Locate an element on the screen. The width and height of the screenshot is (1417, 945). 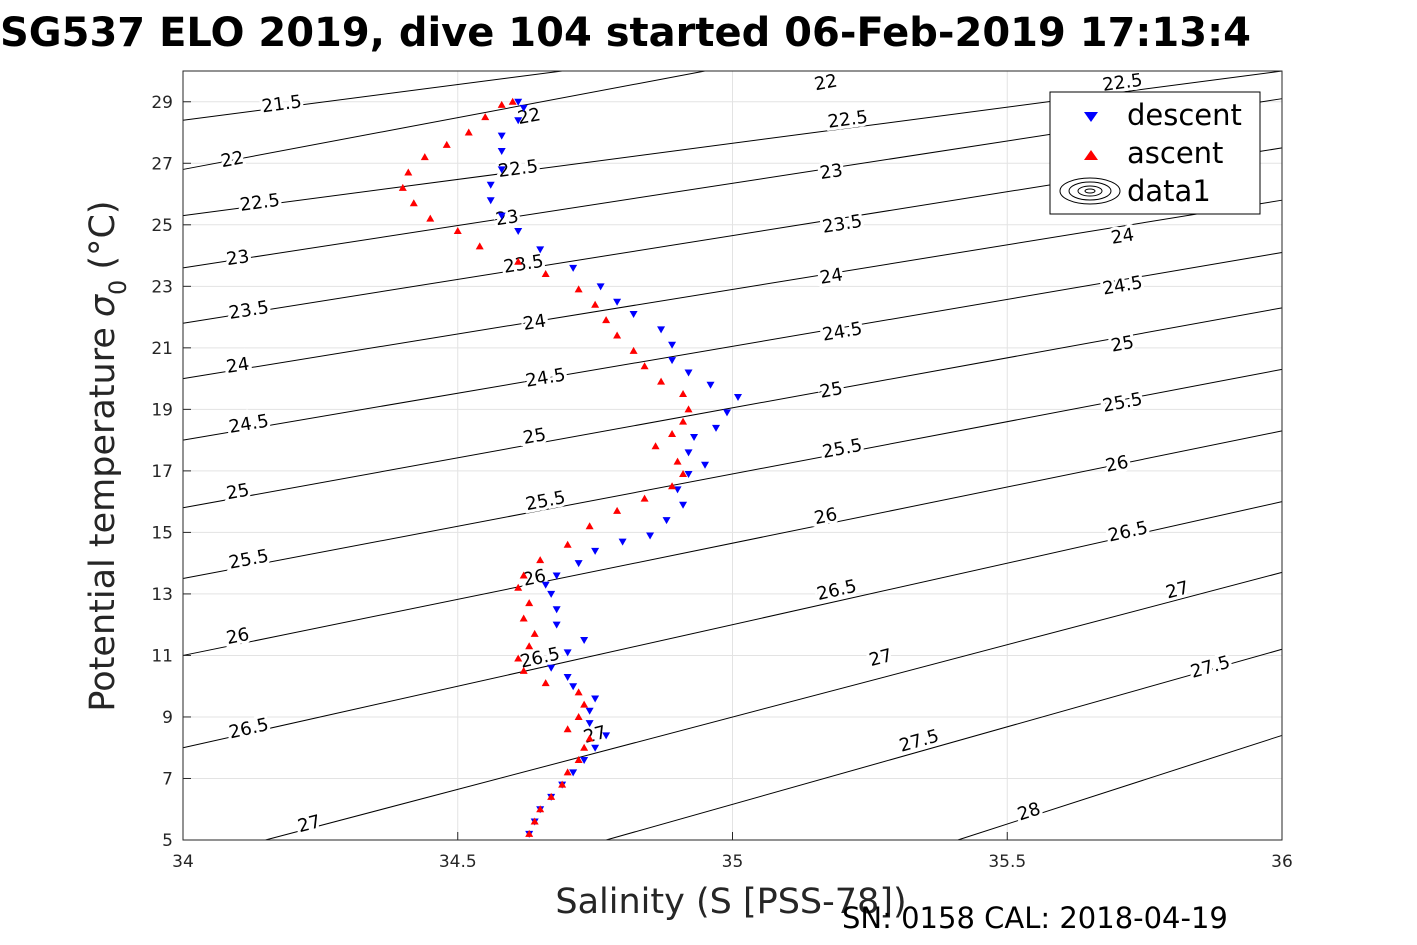
x-tick-label: 34.5 is located at coordinates (458, 862).